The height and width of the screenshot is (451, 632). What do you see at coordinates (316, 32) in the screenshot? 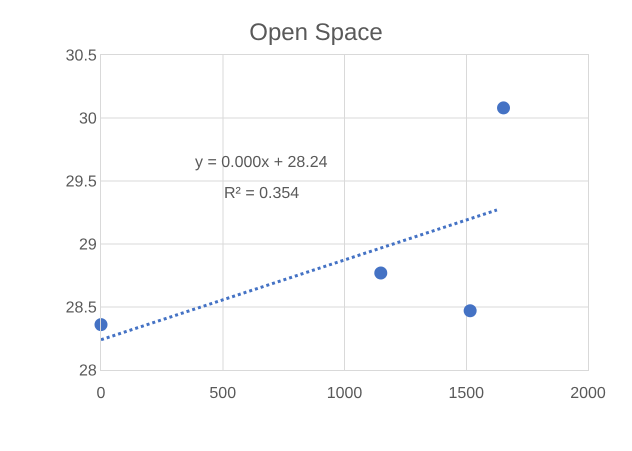
I see `chart-title: Open Space` at bounding box center [316, 32].